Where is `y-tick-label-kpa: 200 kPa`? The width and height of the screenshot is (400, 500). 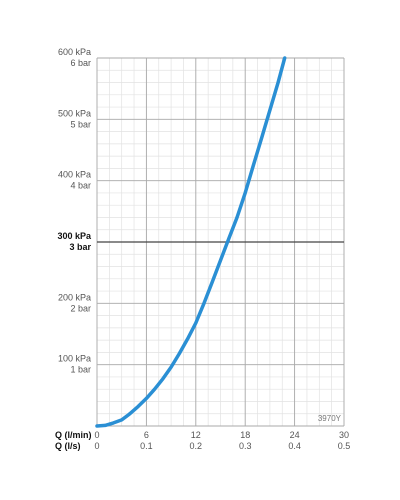 y-tick-label-kpa: 200 kPa is located at coordinates (74, 297).